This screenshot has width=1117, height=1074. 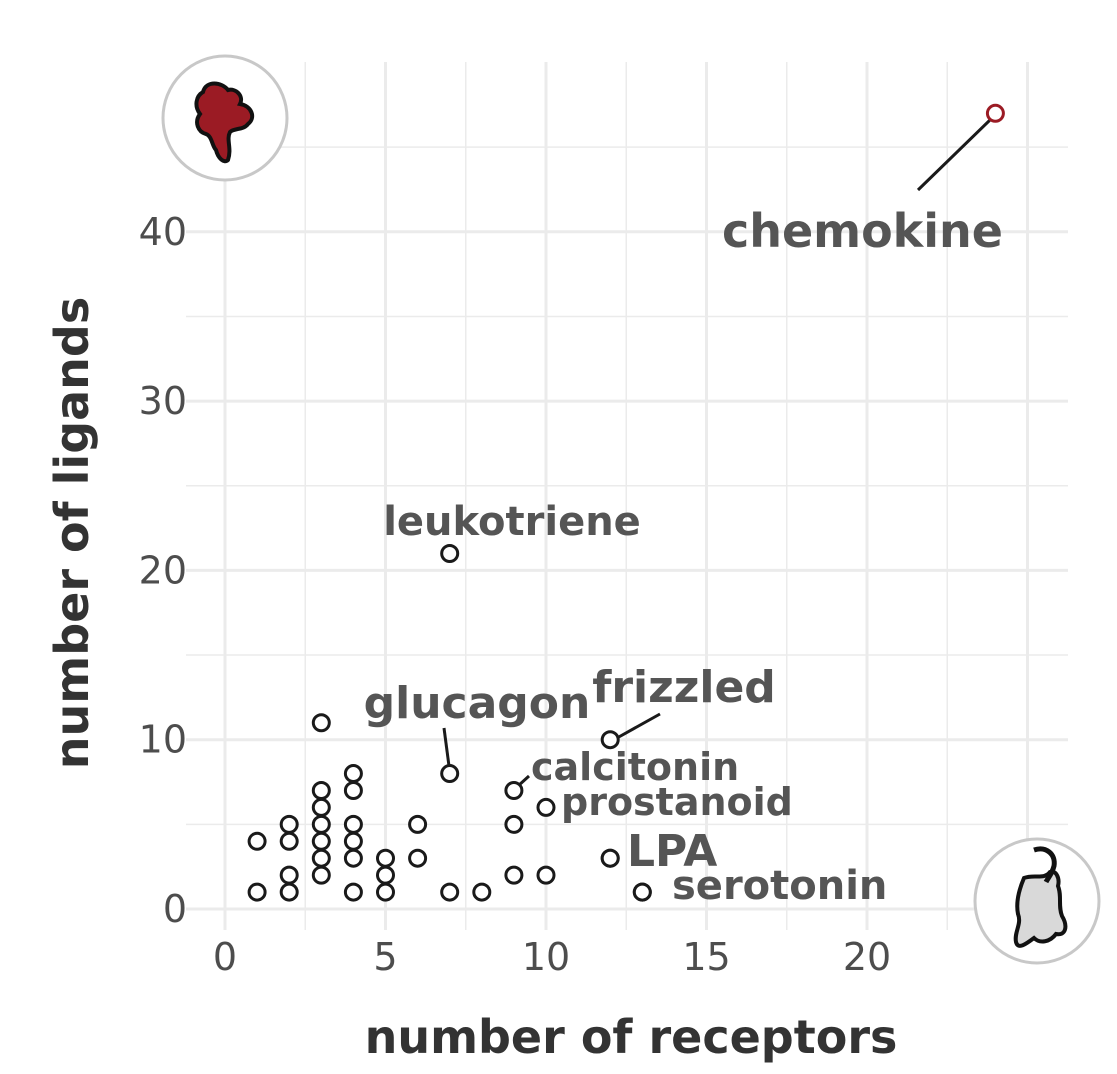 What do you see at coordinates (631, 1037) in the screenshot?
I see `x-axis-title: number of receptors` at bounding box center [631, 1037].